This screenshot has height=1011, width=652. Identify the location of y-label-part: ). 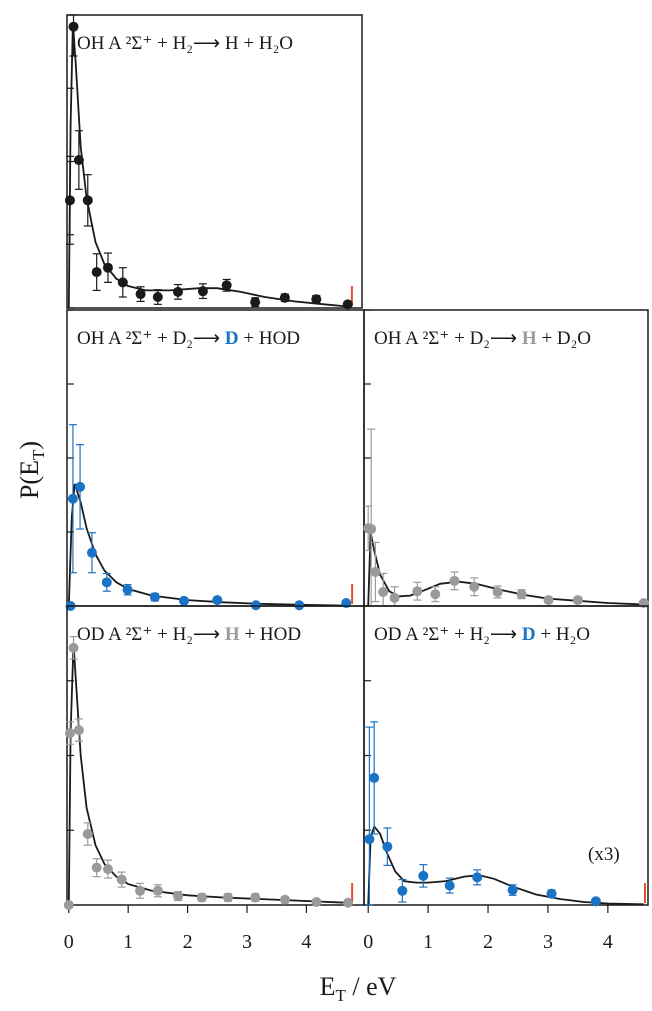
(29, 445).